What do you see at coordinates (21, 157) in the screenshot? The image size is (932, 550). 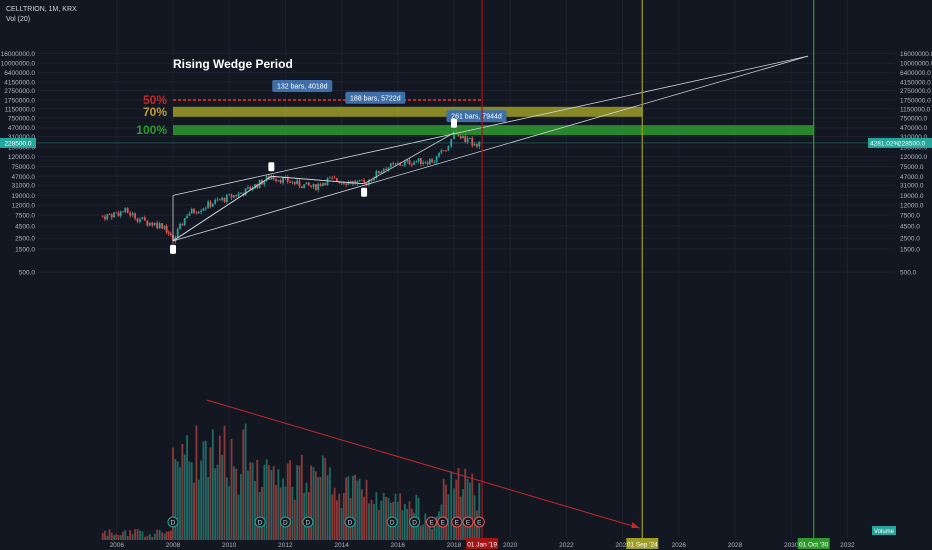 I see `y-tick-label-left: 120000.0` at bounding box center [21, 157].